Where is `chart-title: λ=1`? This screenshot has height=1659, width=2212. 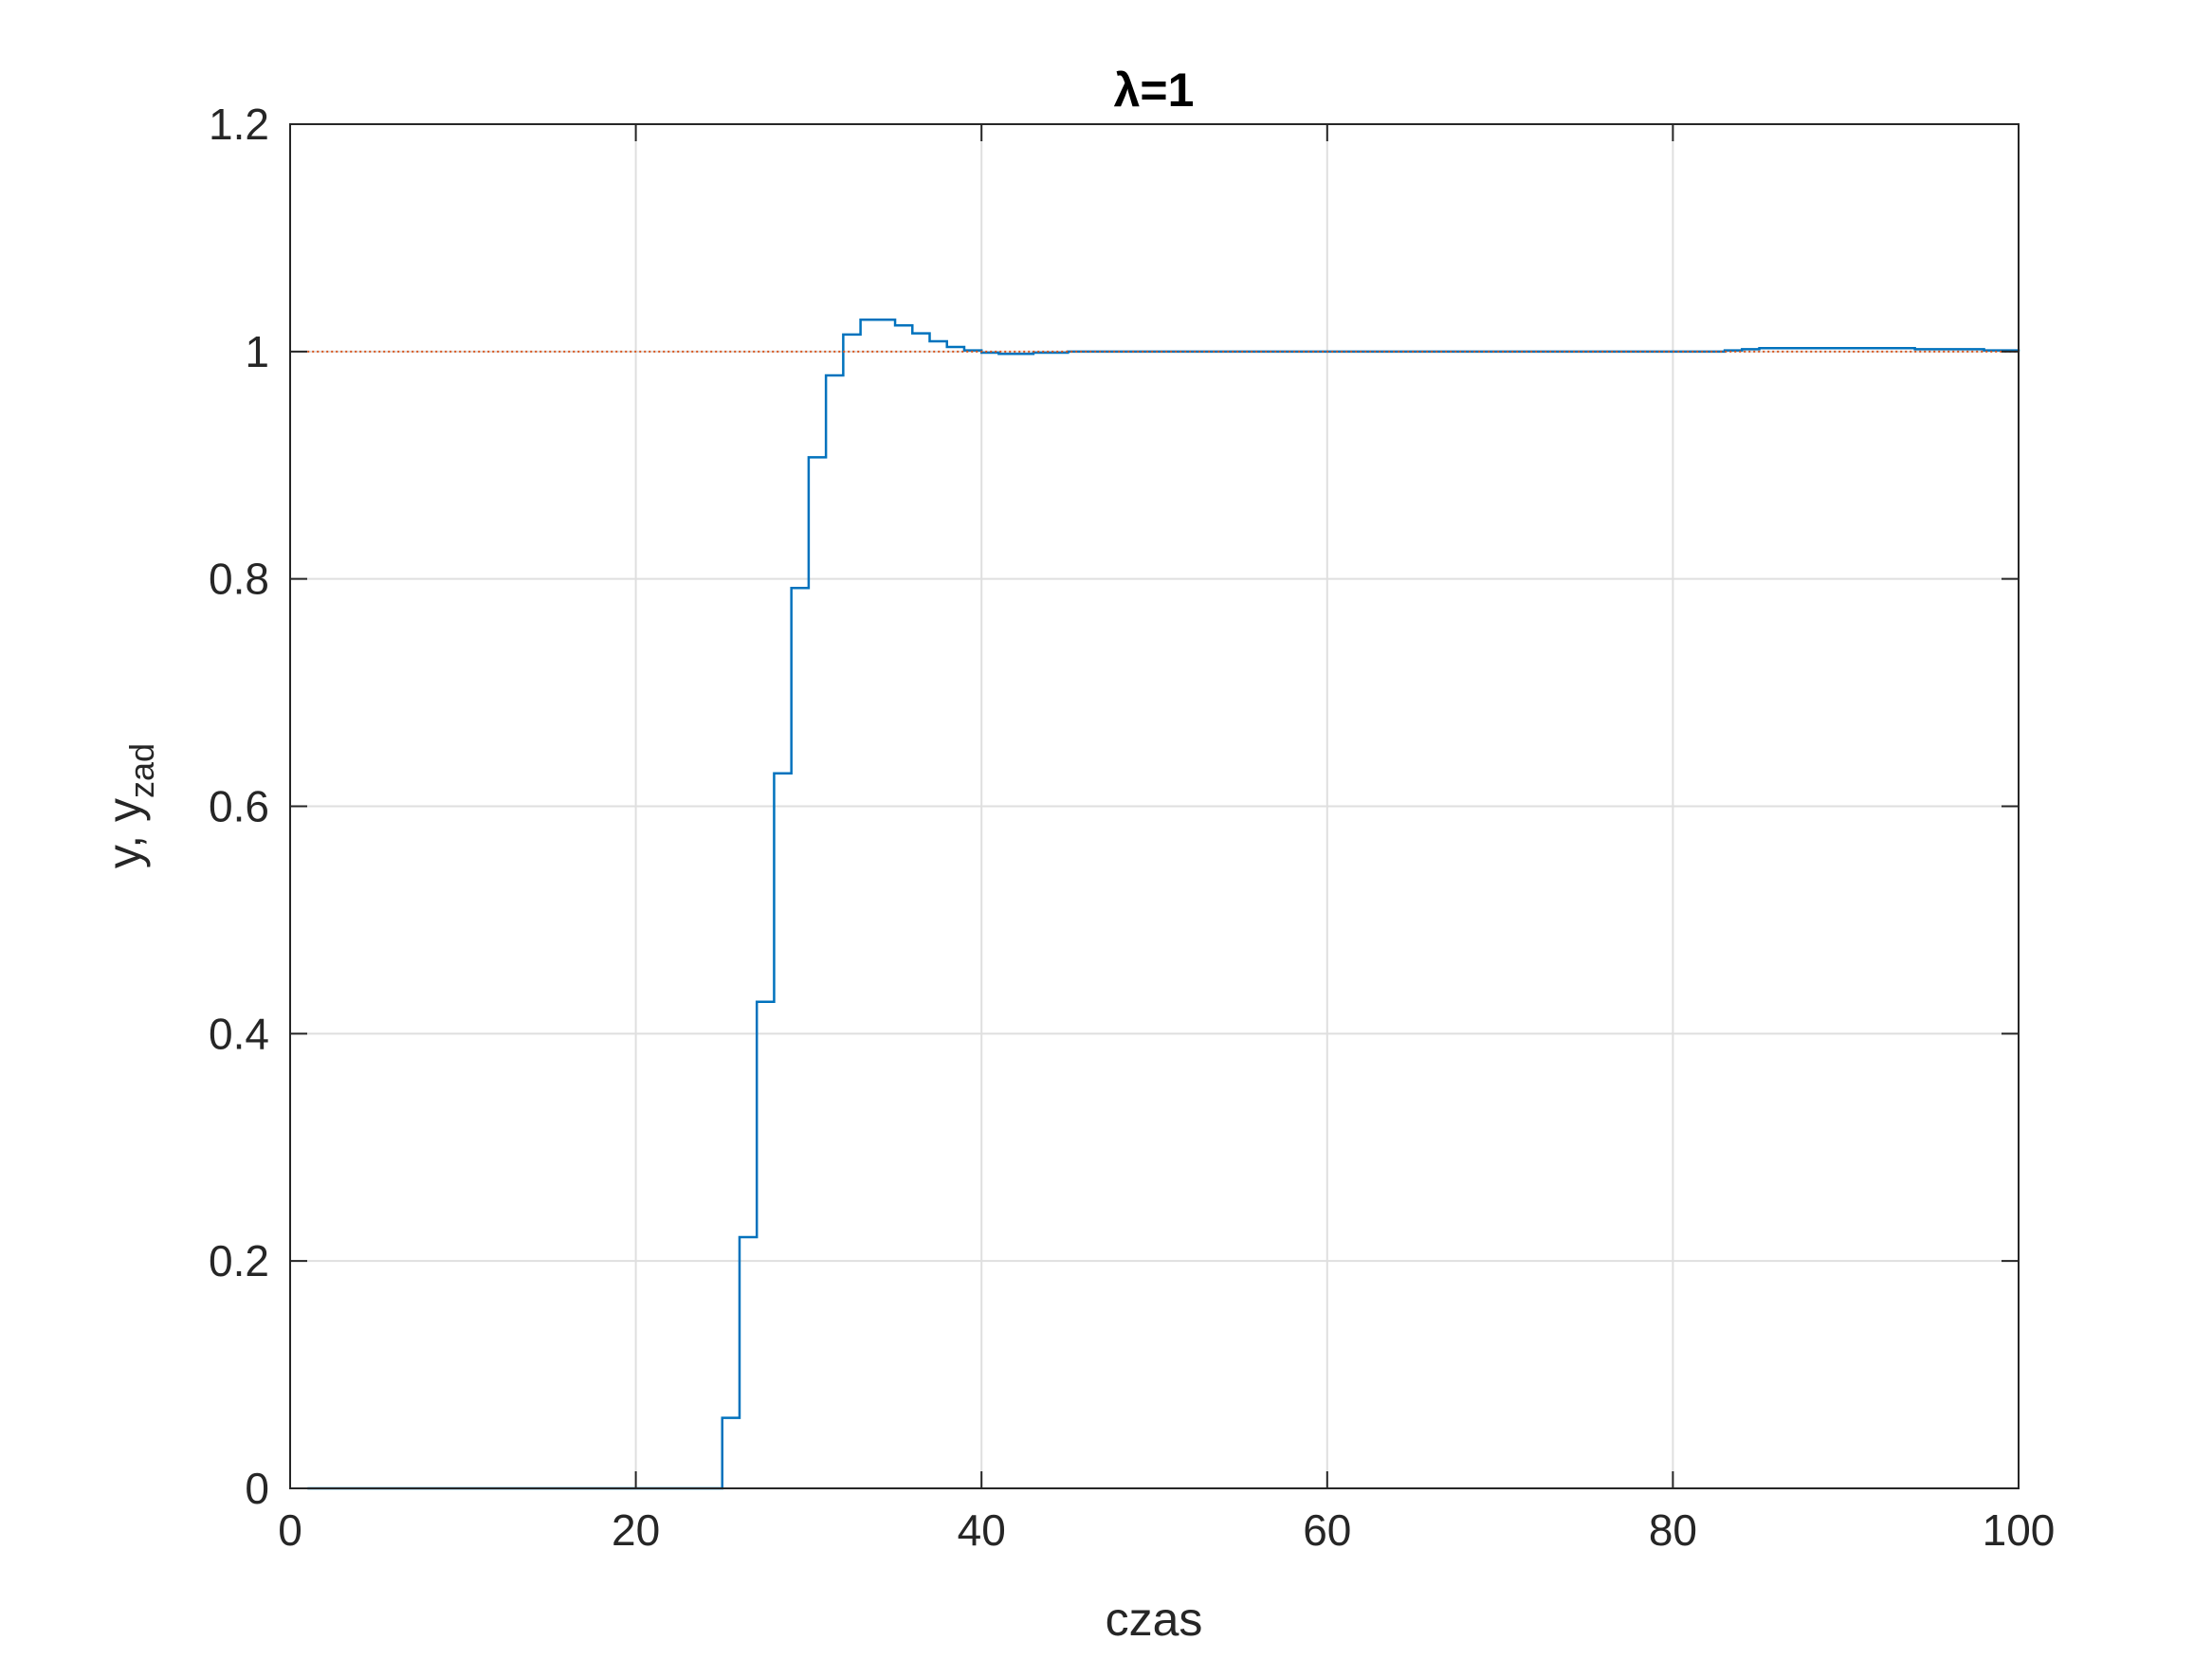 chart-title: λ=1 is located at coordinates (1154, 90).